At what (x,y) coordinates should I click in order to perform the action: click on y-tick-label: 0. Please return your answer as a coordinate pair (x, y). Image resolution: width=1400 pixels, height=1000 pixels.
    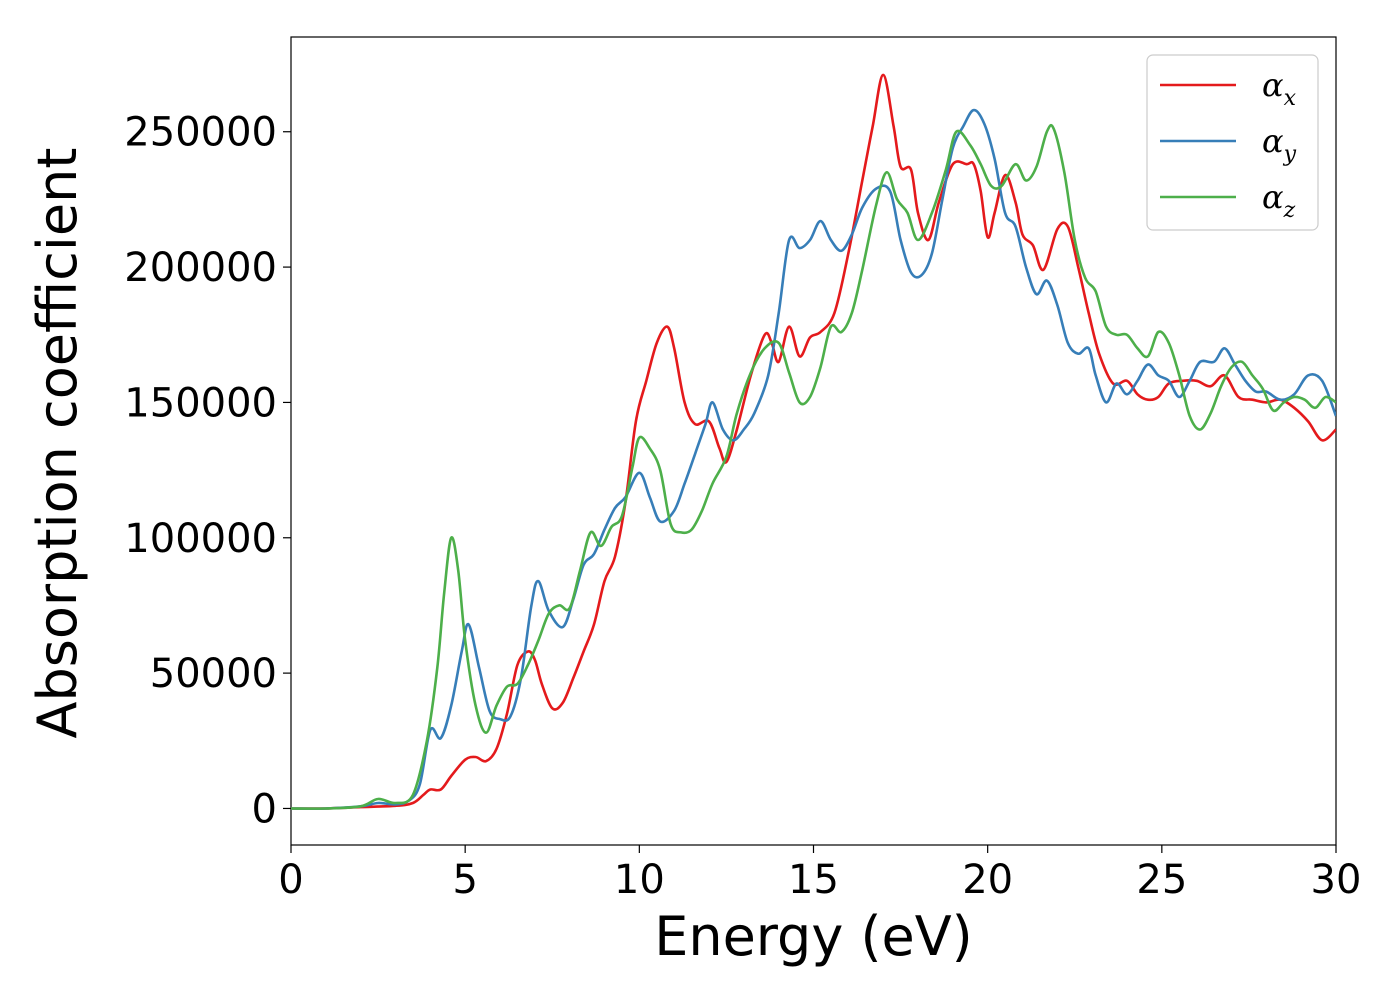
    Looking at the image, I should click on (264, 809).